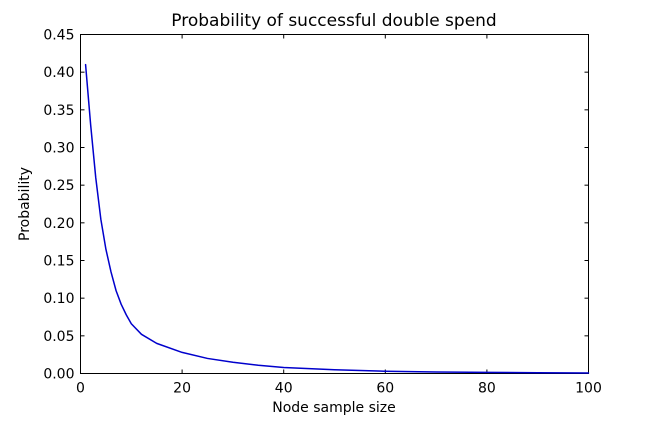  I want to click on x-tick-label: 80, so click(487, 389).